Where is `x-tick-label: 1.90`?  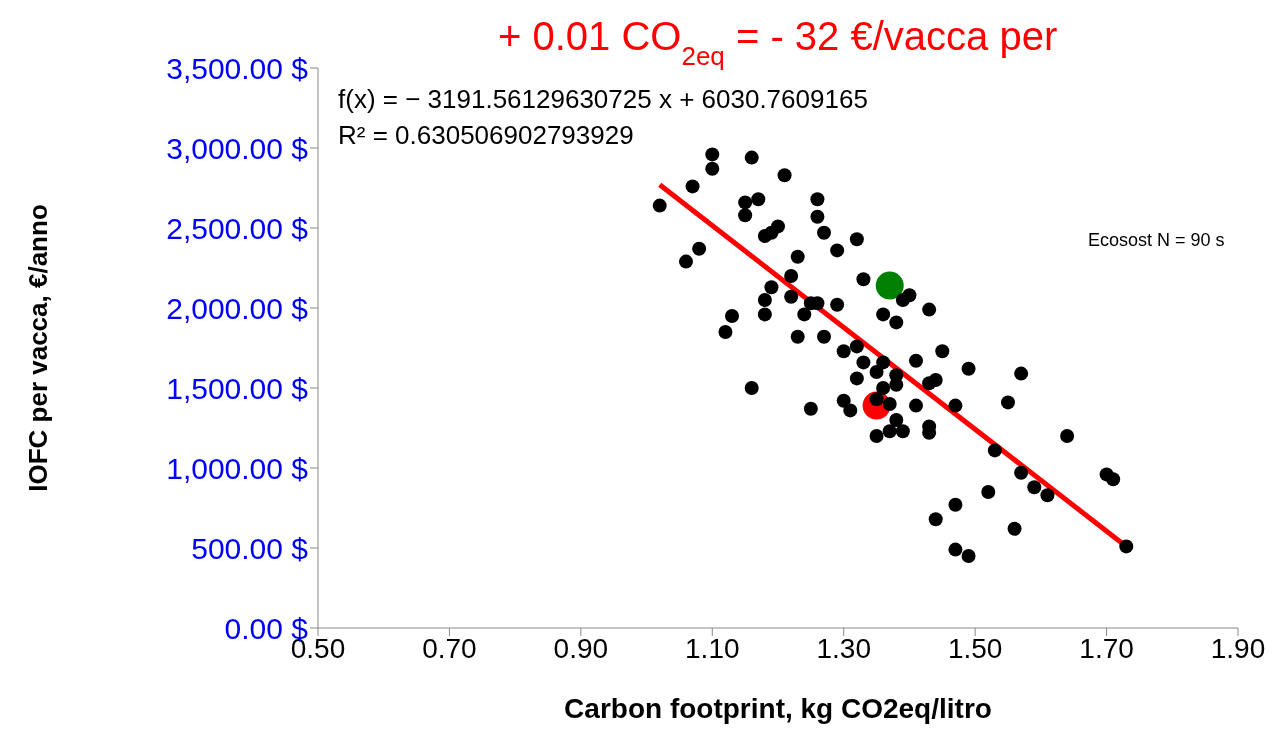
x-tick-label: 1.90 is located at coordinates (1238, 648).